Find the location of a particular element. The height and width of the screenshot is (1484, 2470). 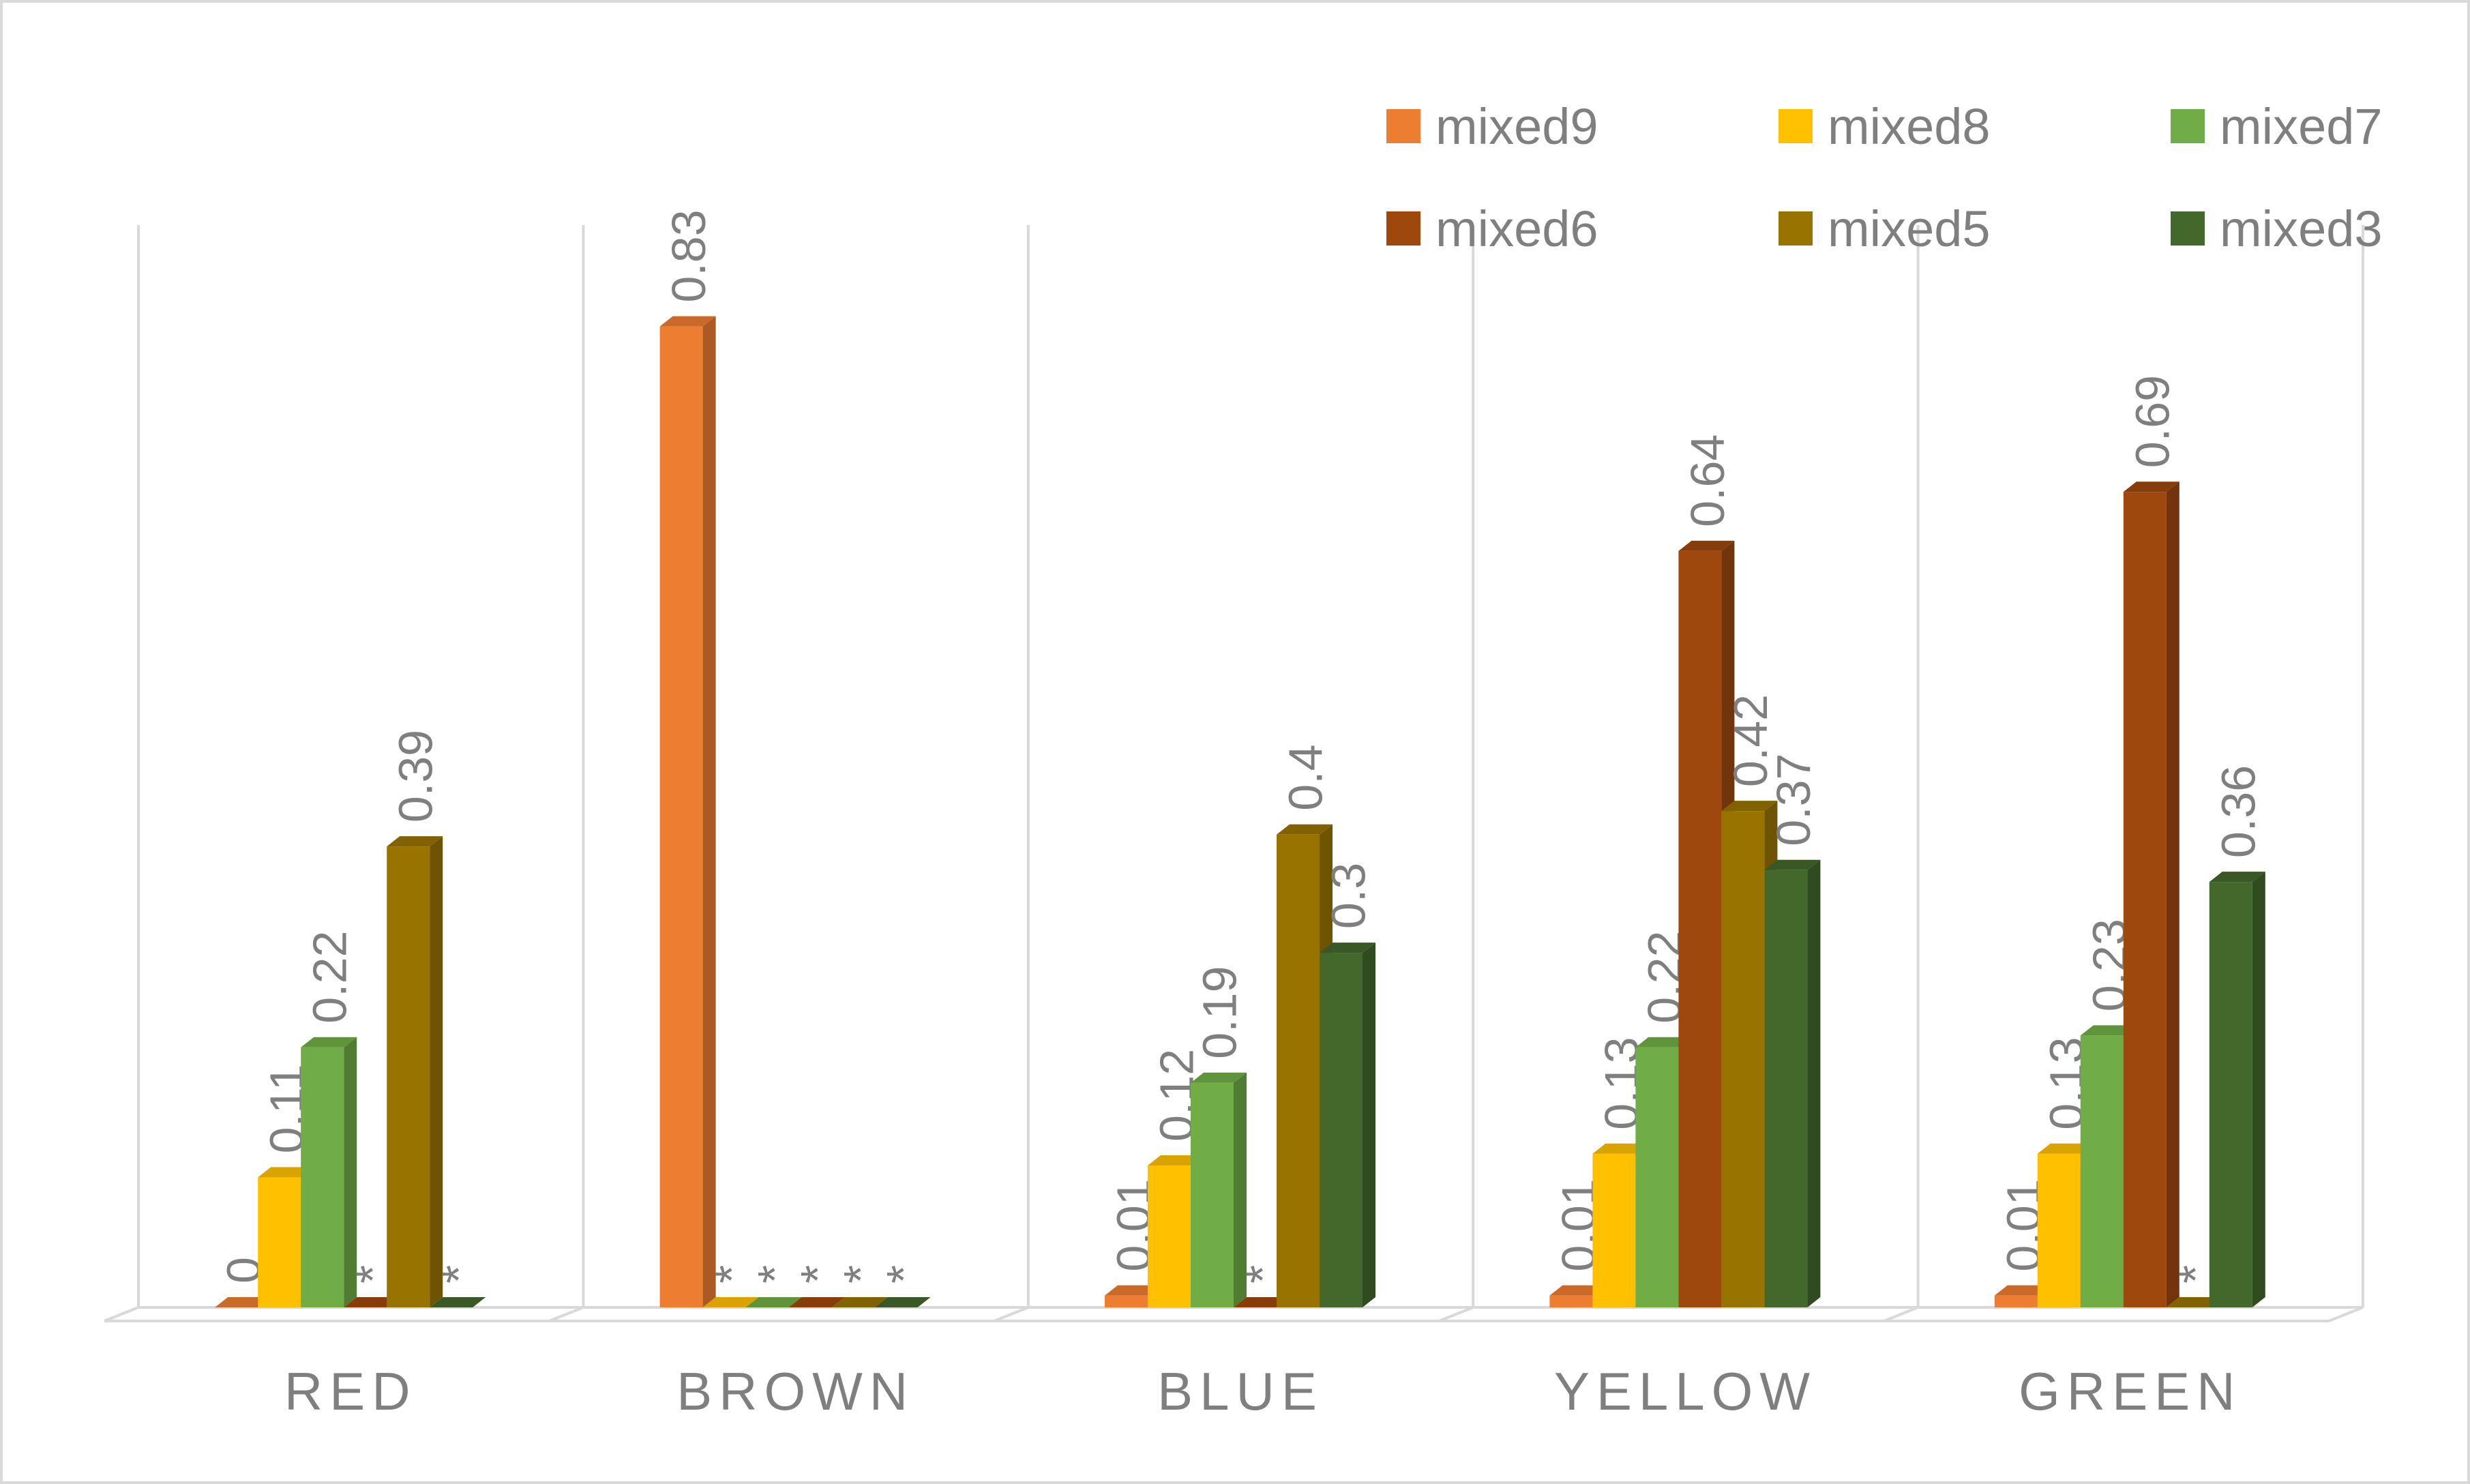

legend-label: mixed9 is located at coordinates (1516, 127).